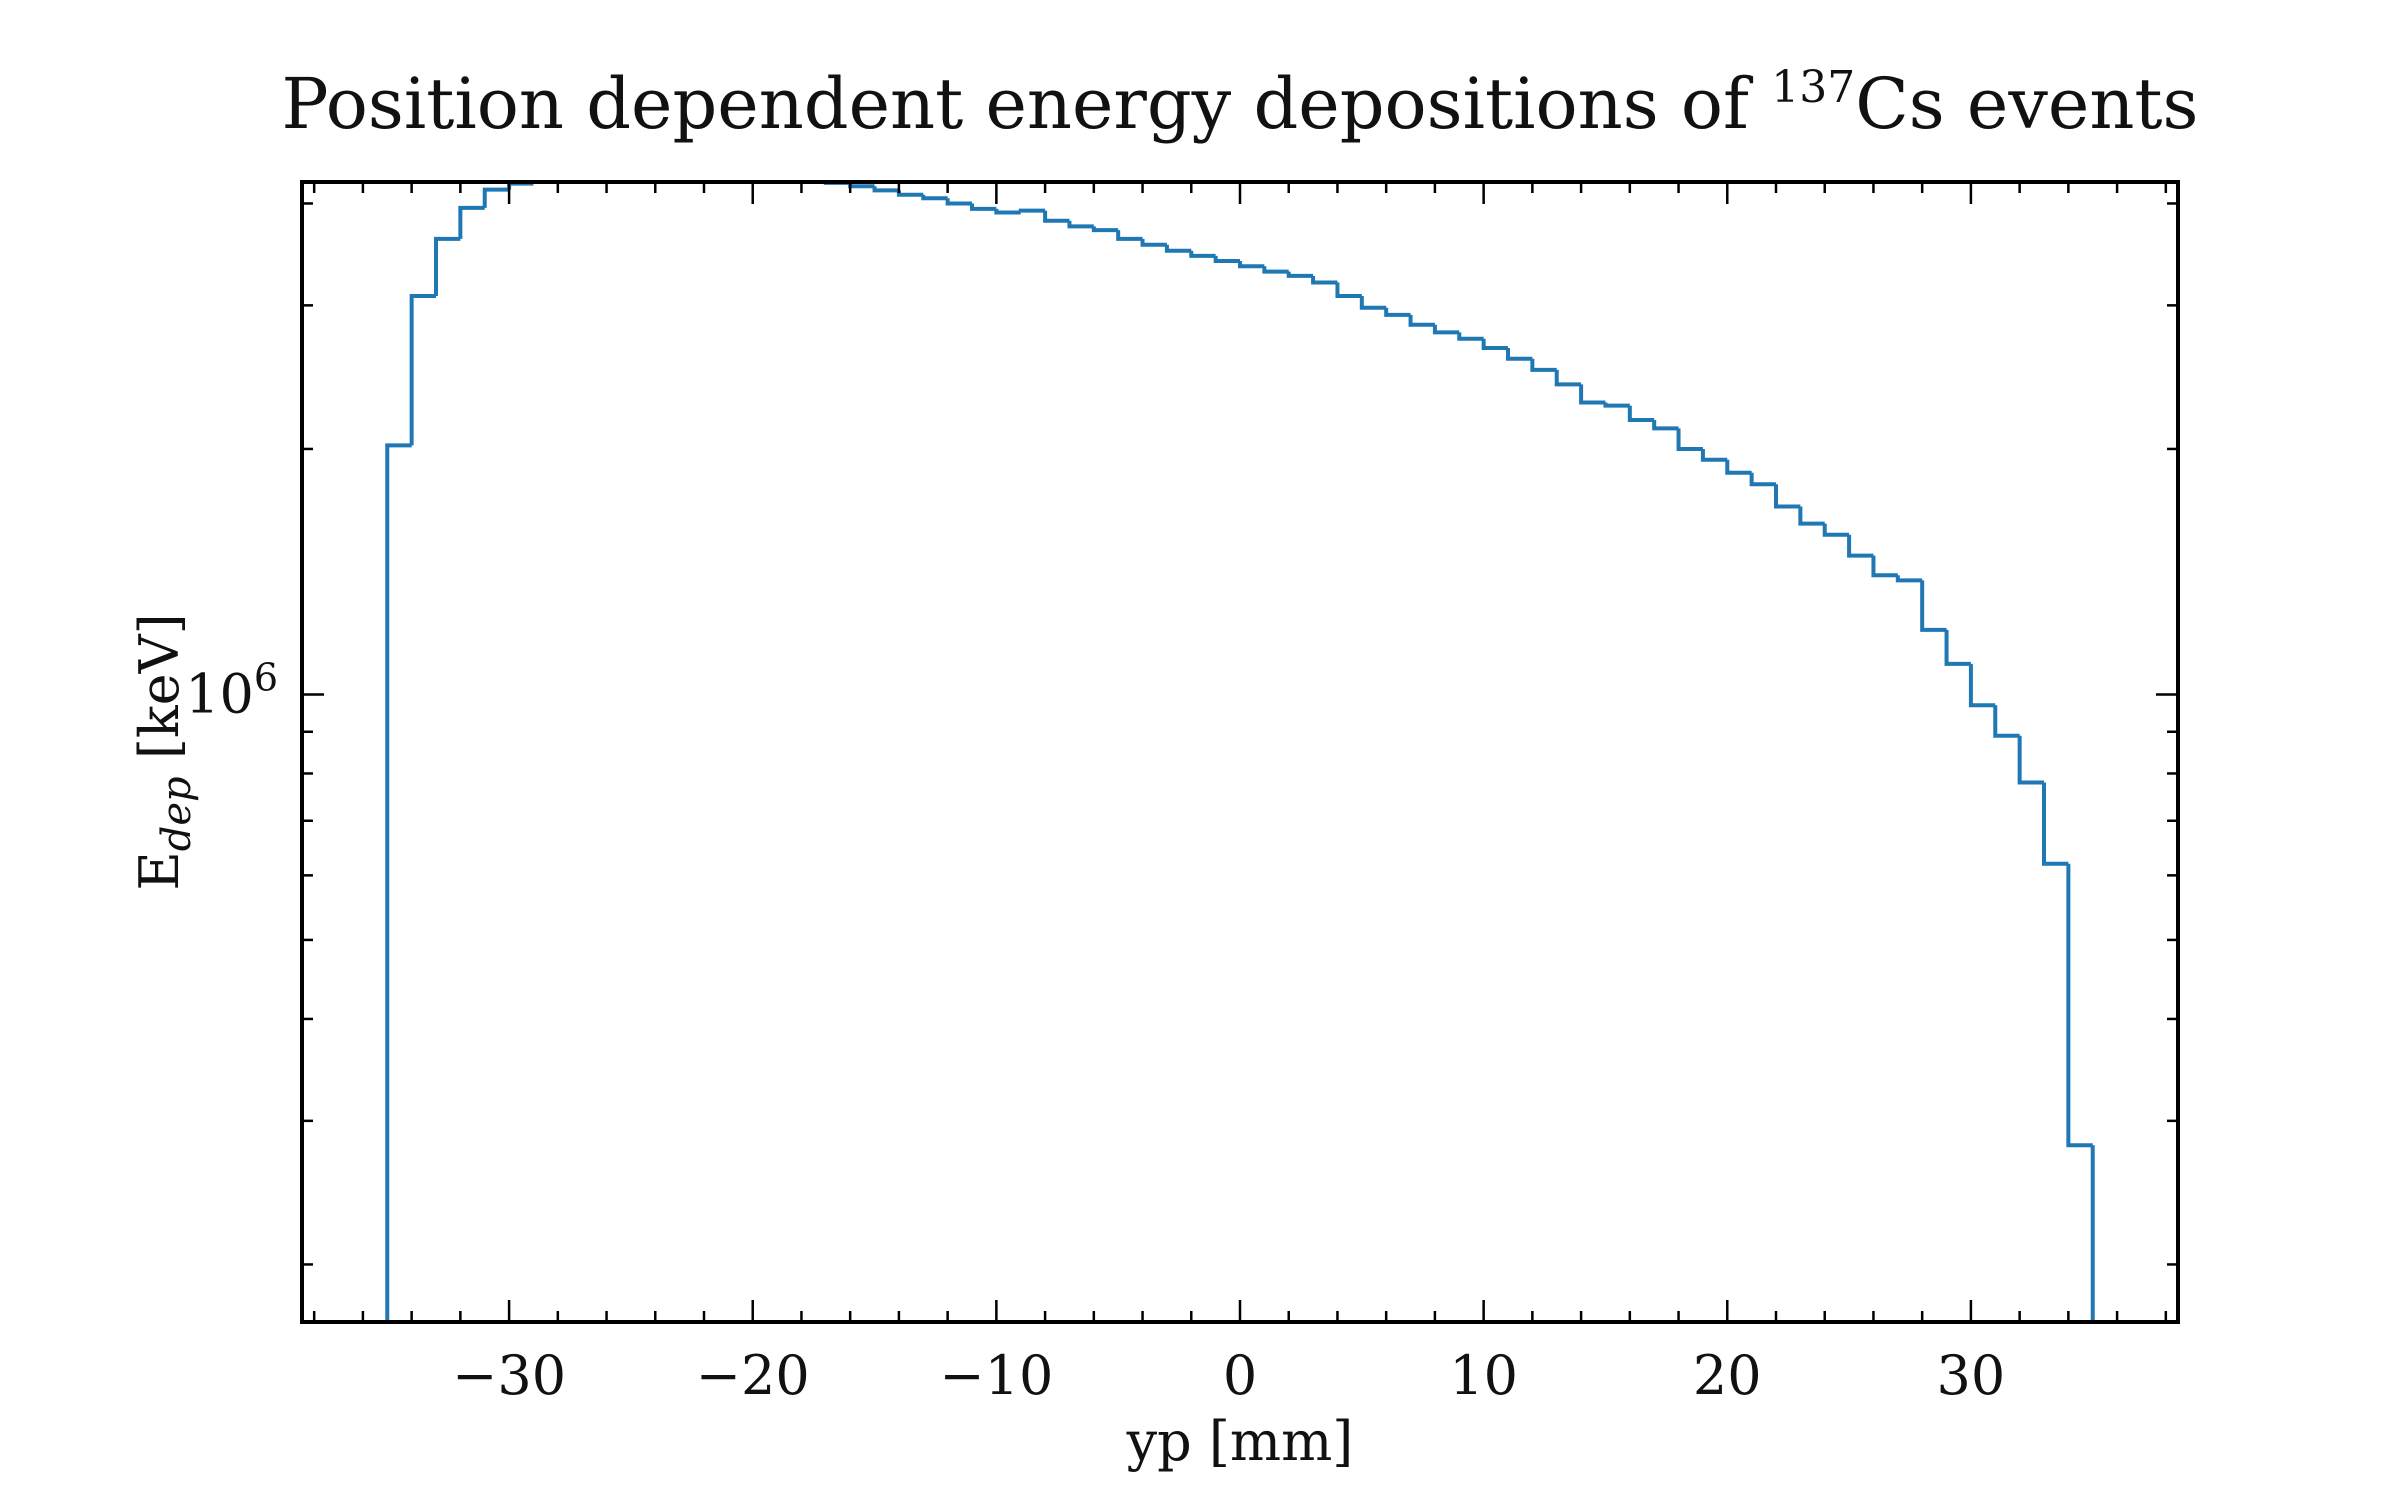 Image resolution: width=2400 pixels, height=1500 pixels. Describe the element at coordinates (753, 1375) in the screenshot. I see `x-tick-label: −20` at that location.